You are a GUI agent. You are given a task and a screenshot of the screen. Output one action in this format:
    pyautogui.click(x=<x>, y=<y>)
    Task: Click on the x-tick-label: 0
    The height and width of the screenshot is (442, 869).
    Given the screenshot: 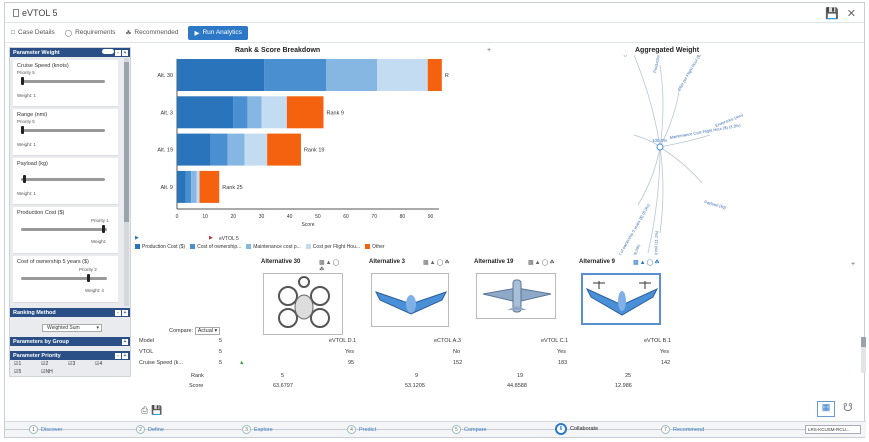 What is the action you would take?
    pyautogui.click(x=177, y=217)
    